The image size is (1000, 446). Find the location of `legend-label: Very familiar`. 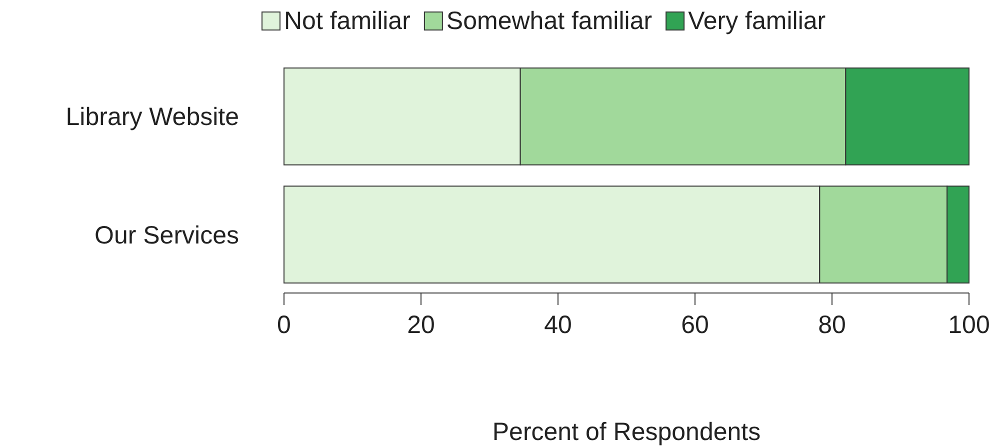

legend-label: Very familiar is located at coordinates (757, 21).